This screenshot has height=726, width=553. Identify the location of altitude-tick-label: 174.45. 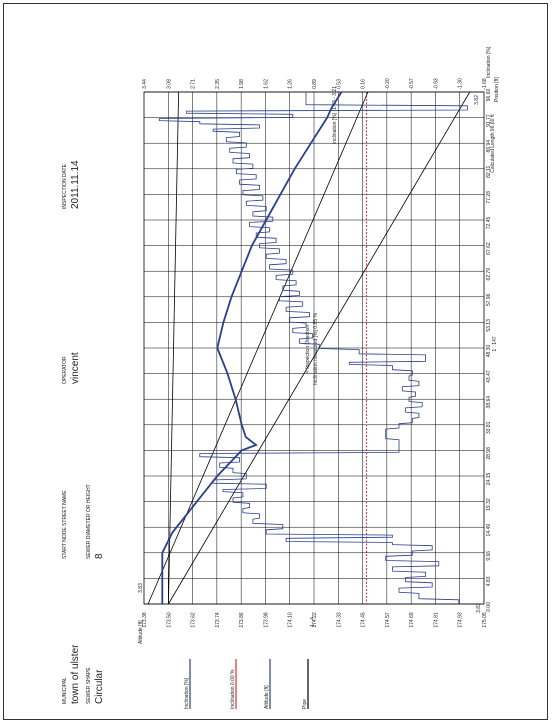
(364, 620).